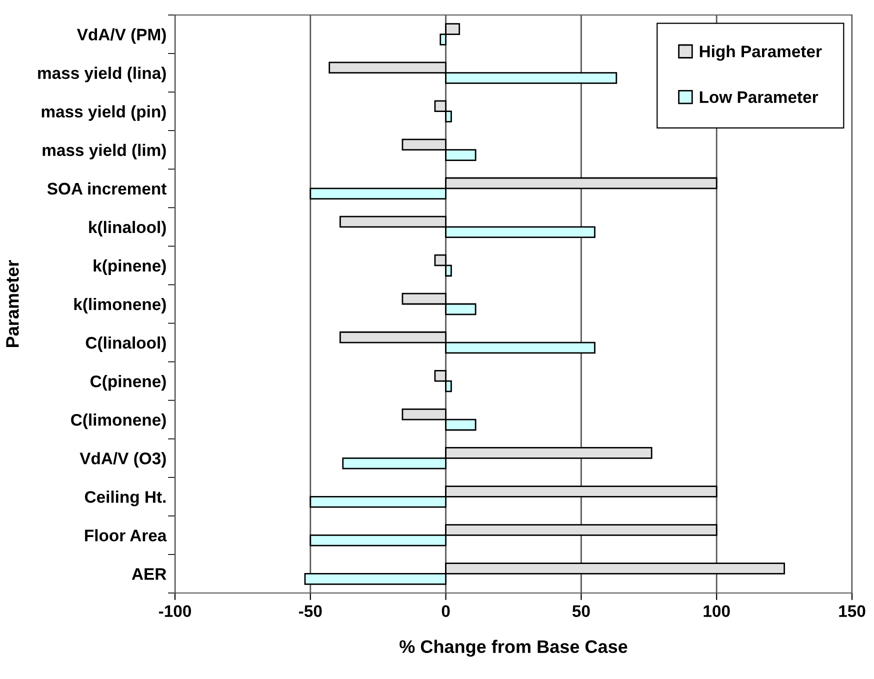  Describe the element at coordinates (852, 611) in the screenshot. I see `x-tick-label: 150` at that location.